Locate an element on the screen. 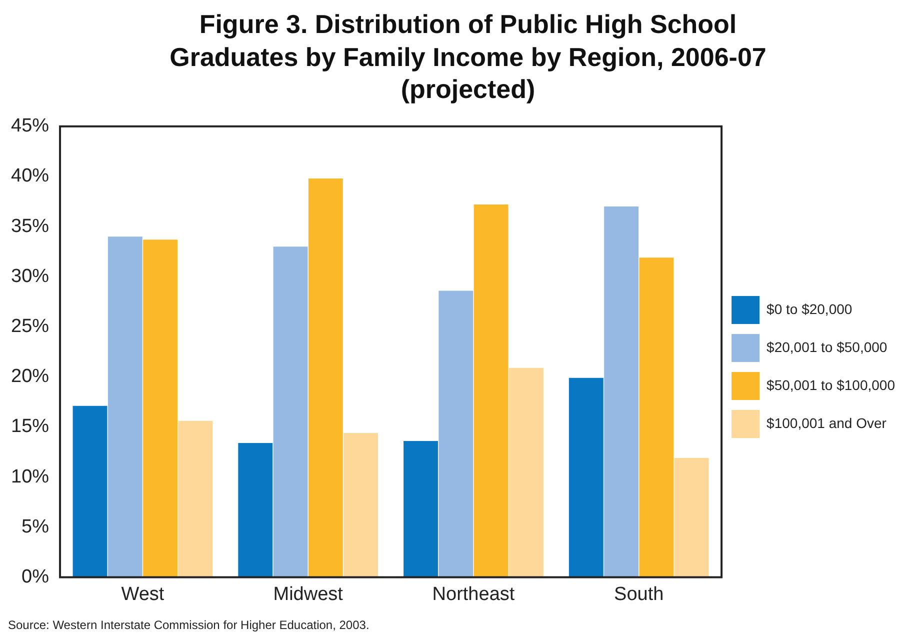 The image size is (923, 636). legend-label: $0 to $20,000 is located at coordinates (809, 308).